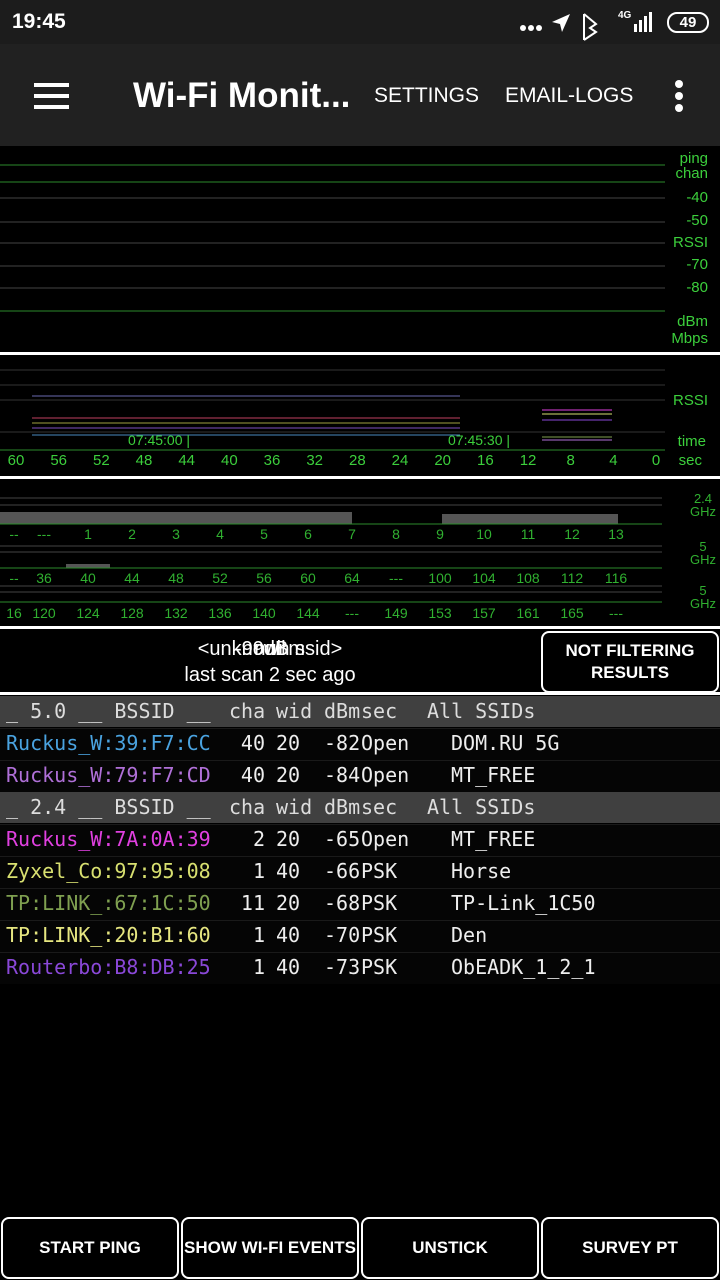 Image resolution: width=720 pixels, height=1280 pixels. Describe the element at coordinates (108, 935) in the screenshot. I see `bssid: TP:LINK_:20:B1:60` at that location.